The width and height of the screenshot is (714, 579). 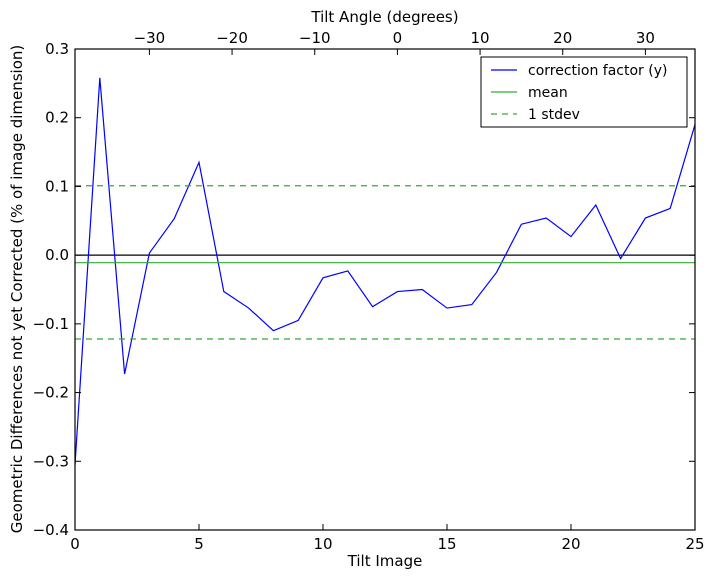 What do you see at coordinates (51, 530) in the screenshot?
I see `y-tick-label: −0.4` at bounding box center [51, 530].